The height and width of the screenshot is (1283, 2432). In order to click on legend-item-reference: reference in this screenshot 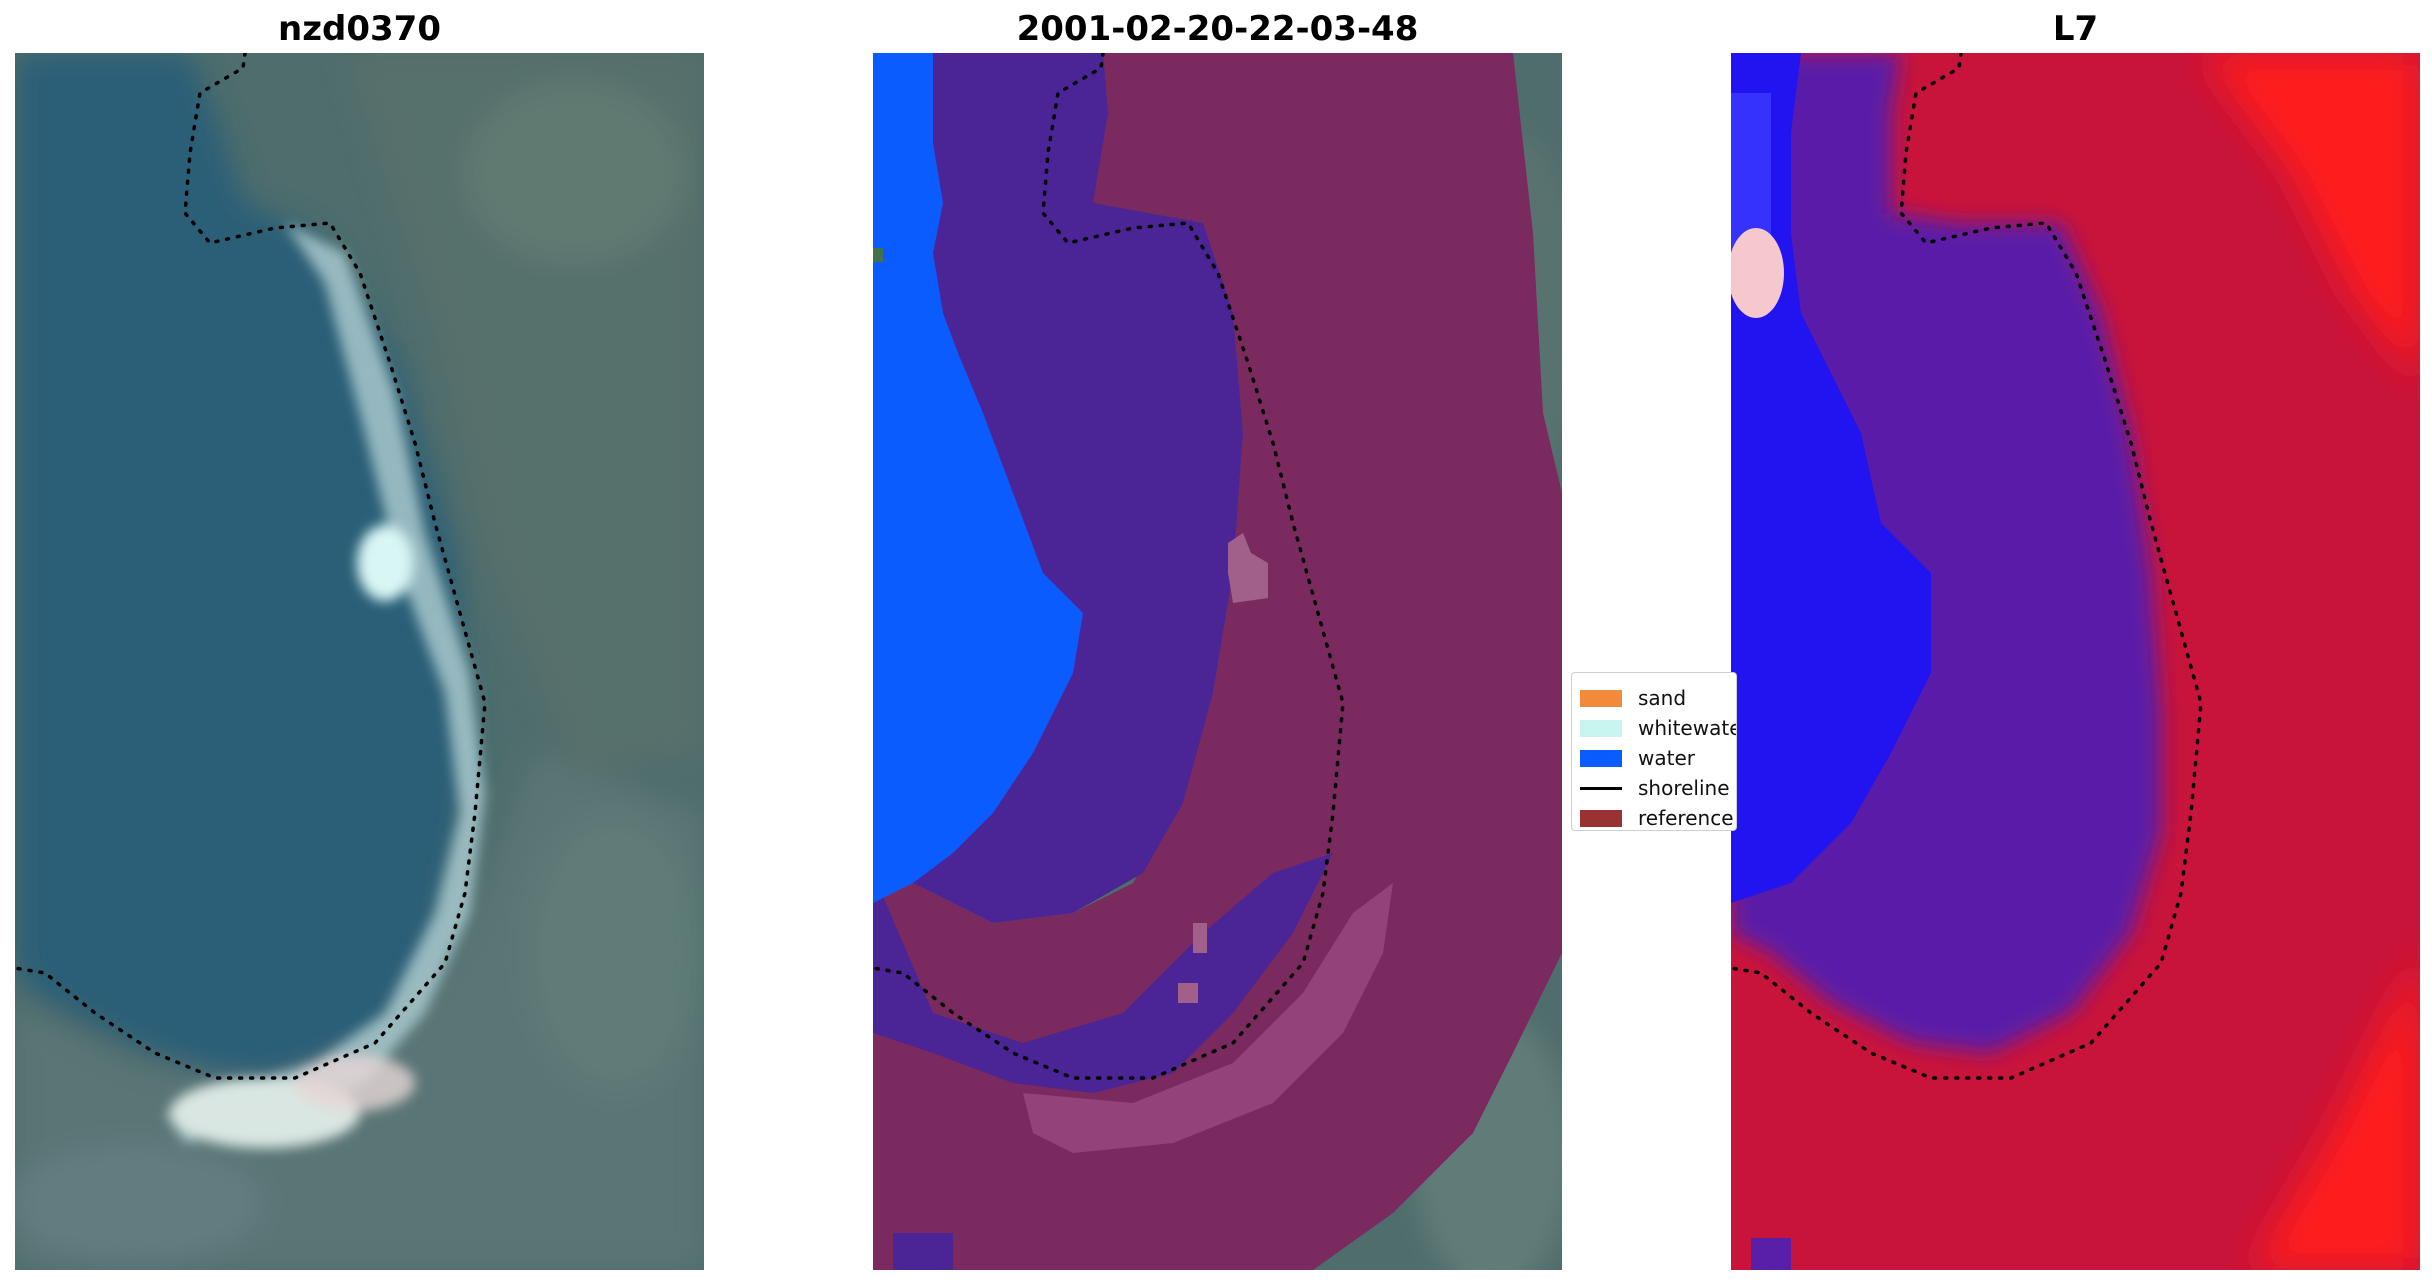, I will do `click(1657, 817)`.